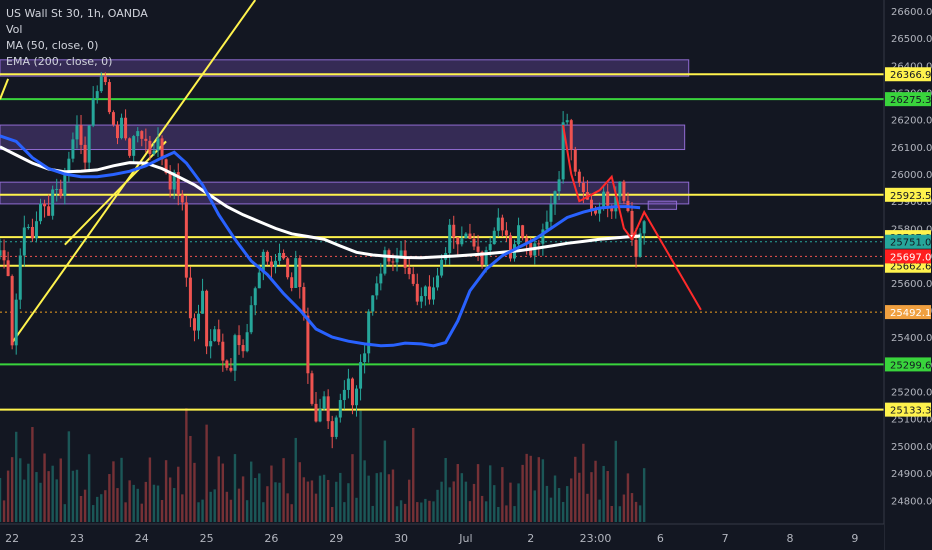 This screenshot has height=550, width=932. I want to click on x-tick-label: 23, so click(77, 538).